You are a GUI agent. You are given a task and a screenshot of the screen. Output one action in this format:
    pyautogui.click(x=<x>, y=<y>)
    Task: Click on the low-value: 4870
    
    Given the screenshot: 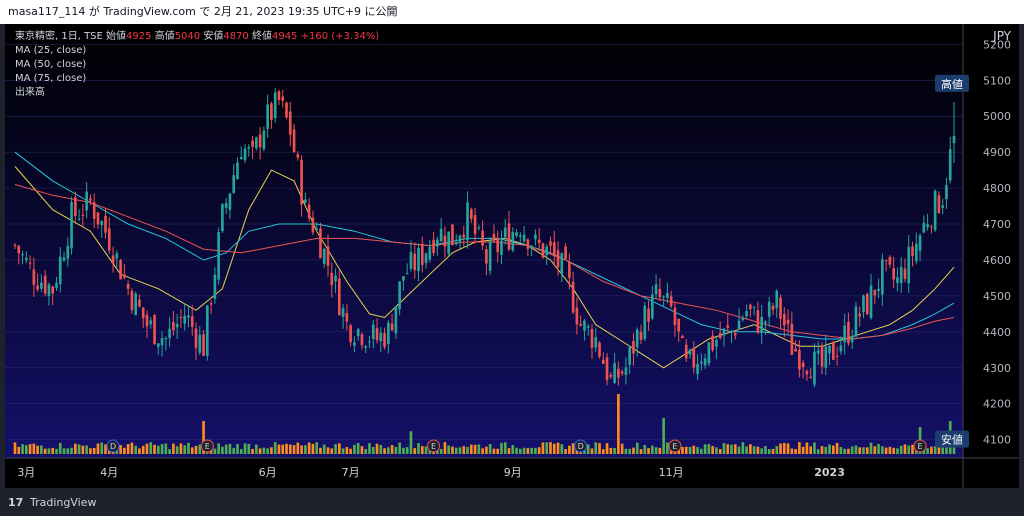 What is the action you would take?
    pyautogui.click(x=236, y=36)
    